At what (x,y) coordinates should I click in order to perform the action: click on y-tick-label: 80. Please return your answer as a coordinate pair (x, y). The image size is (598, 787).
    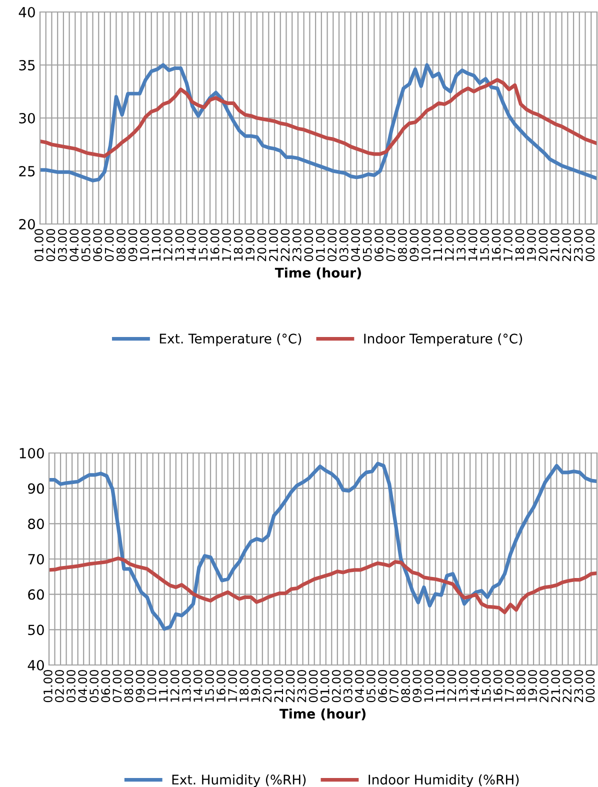
    Looking at the image, I should click on (36, 524).